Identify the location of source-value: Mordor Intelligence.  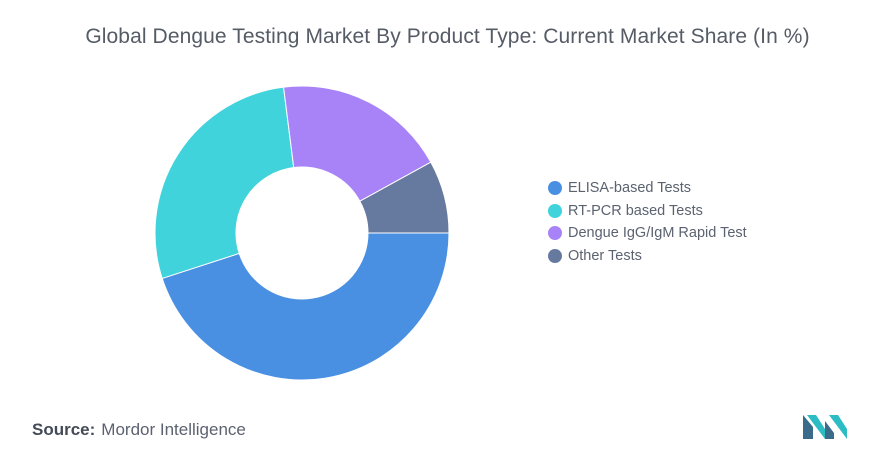
(173, 429).